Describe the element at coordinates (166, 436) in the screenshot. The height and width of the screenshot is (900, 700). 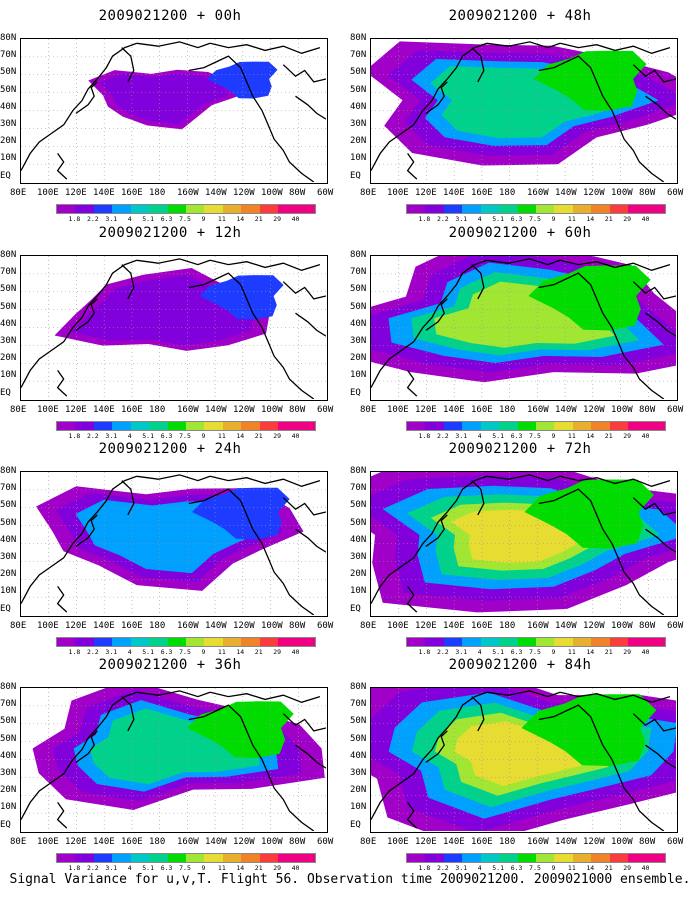
I see `colorbar-tick-label: 6.3` at that location.